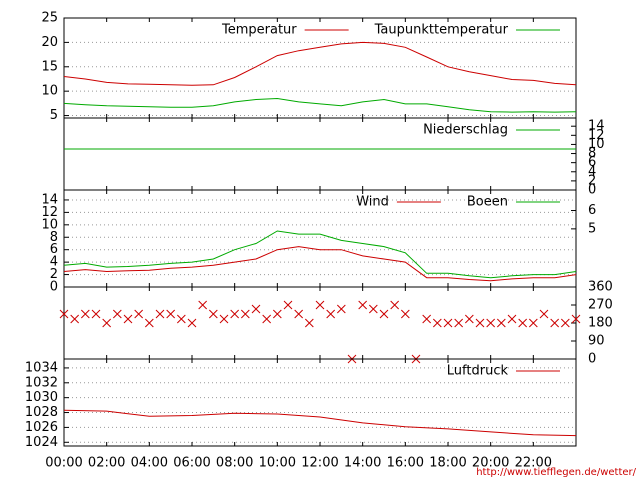  I want to click on y-tick-label: 1026, so click(41, 427).